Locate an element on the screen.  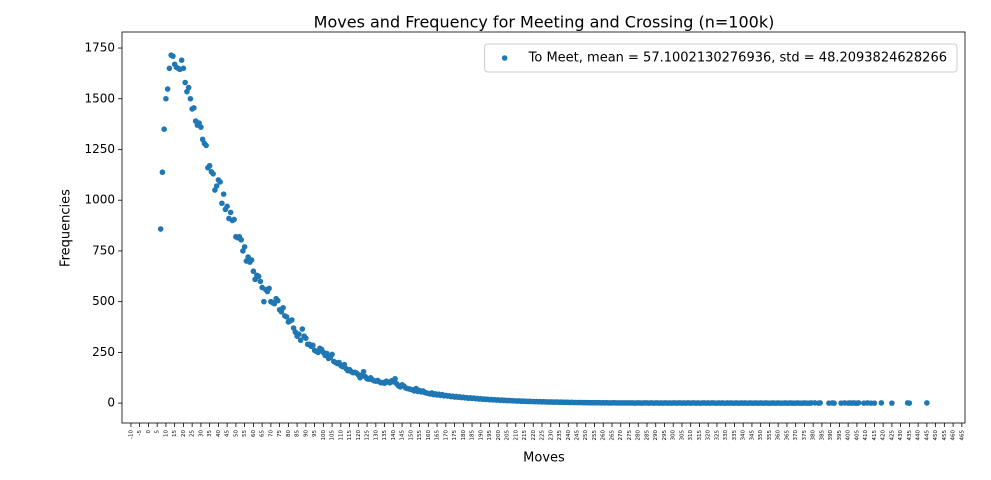
x-tick-label: 20 is located at coordinates (184, 433).